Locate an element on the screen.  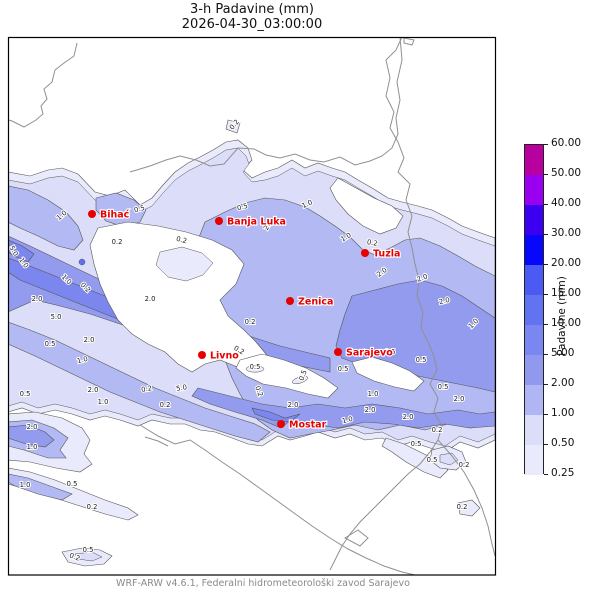
colorbar-tick-label-2.00: 2.00 is located at coordinates (563, 383).